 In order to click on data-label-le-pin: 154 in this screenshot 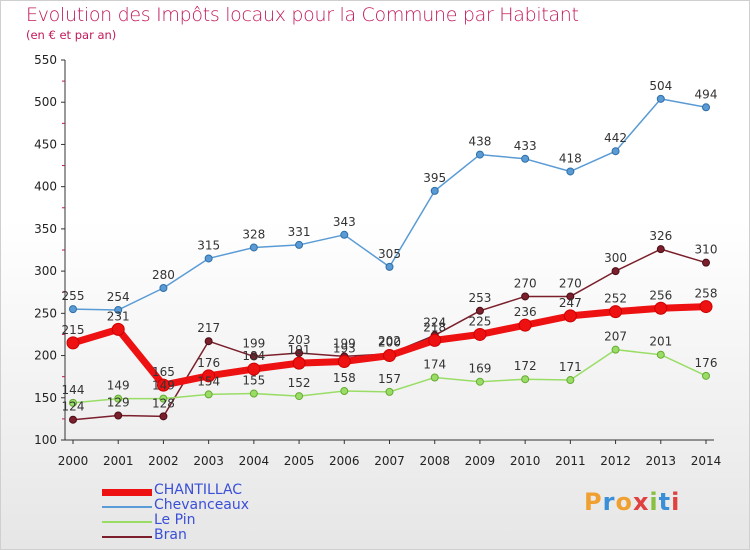, I will do `click(208, 381)`.